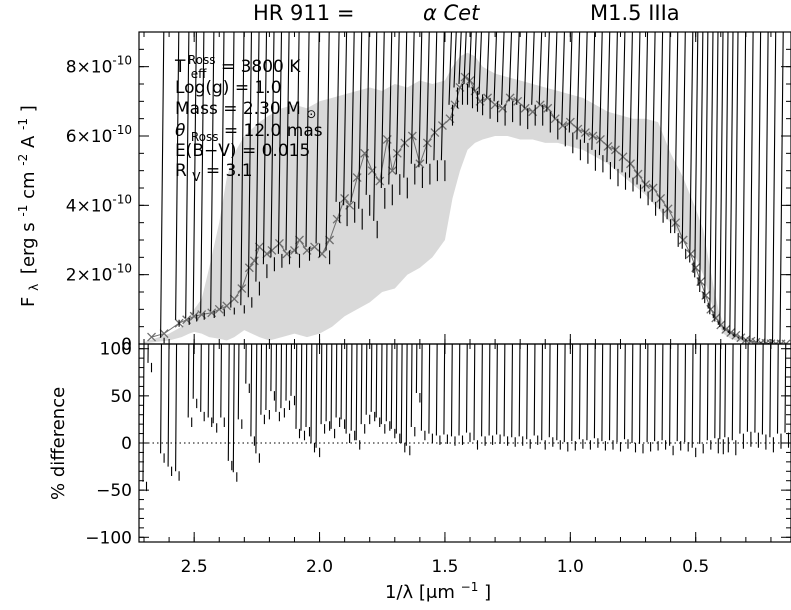 The width and height of the screenshot is (791, 610). Describe the element at coordinates (27, 206) in the screenshot. I see `flux-y-axis-label: F λ [erg s -1 cm -2 A -1 ]` at that location.